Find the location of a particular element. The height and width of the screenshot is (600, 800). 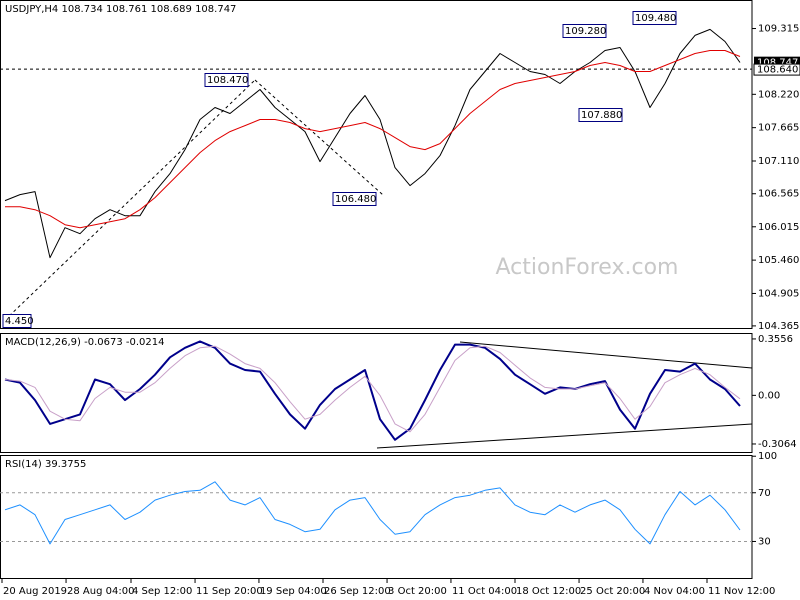

price-annotation: 4.450 is located at coordinates (18, 321).